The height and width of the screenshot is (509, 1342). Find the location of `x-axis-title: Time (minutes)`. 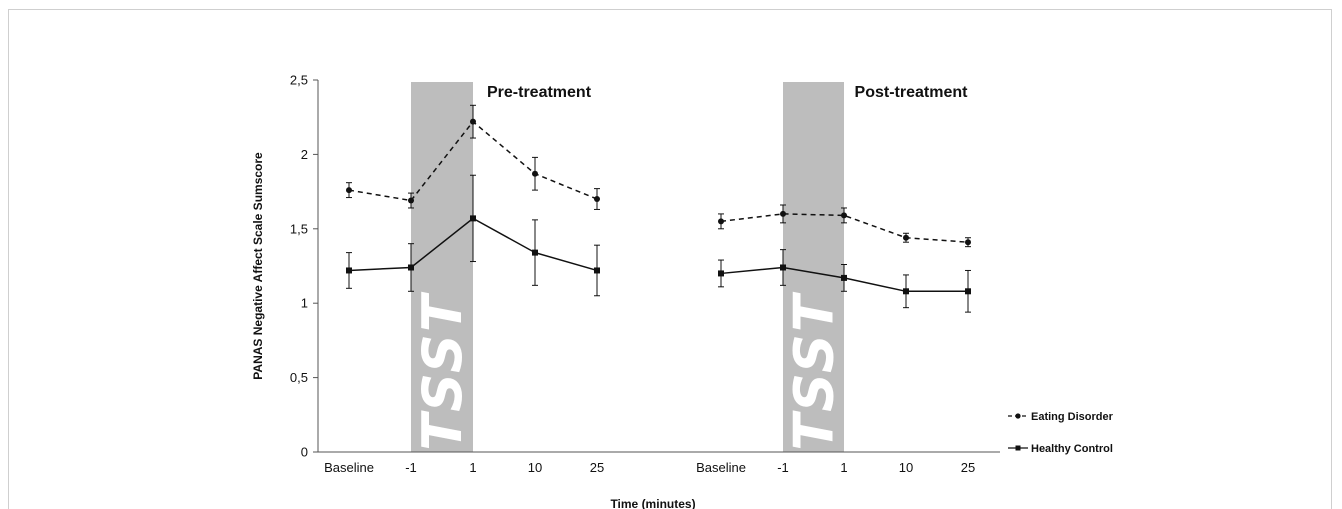

x-axis-title: Time (minutes) is located at coordinates (652, 503).